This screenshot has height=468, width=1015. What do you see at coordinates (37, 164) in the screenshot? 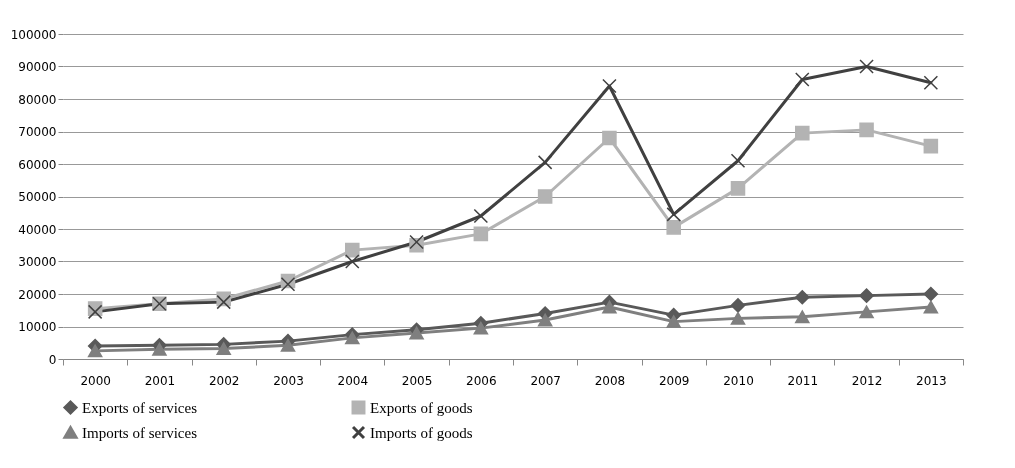
I see `y-tick-label: 60000` at bounding box center [37, 164].